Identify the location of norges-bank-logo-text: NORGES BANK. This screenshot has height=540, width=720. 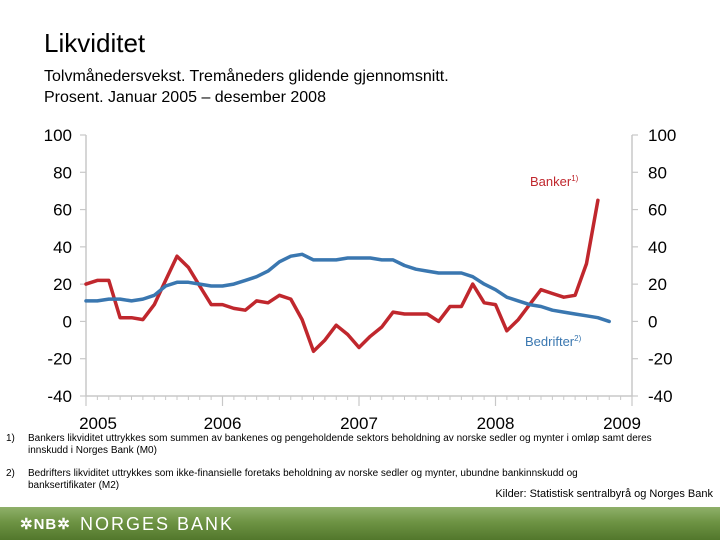
(157, 524).